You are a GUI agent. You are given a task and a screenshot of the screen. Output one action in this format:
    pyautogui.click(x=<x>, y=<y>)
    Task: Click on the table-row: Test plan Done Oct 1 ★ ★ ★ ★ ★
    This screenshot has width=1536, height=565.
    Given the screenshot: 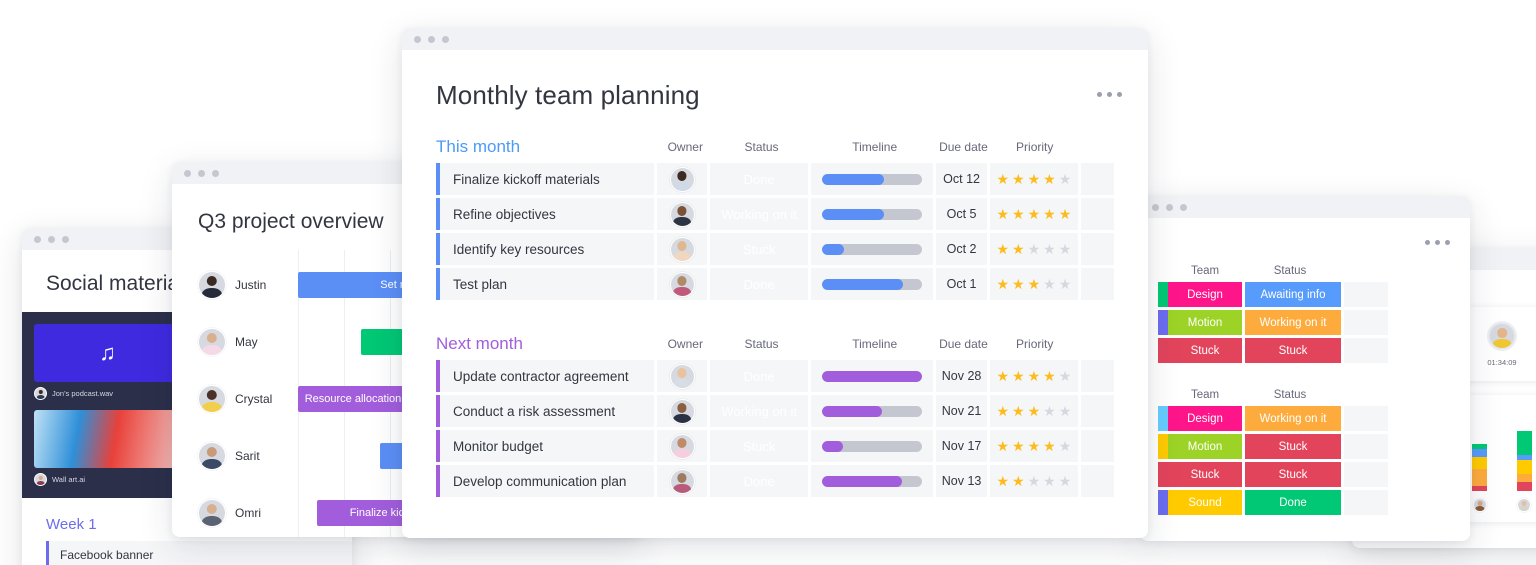 What is the action you would take?
    pyautogui.click(x=775, y=284)
    